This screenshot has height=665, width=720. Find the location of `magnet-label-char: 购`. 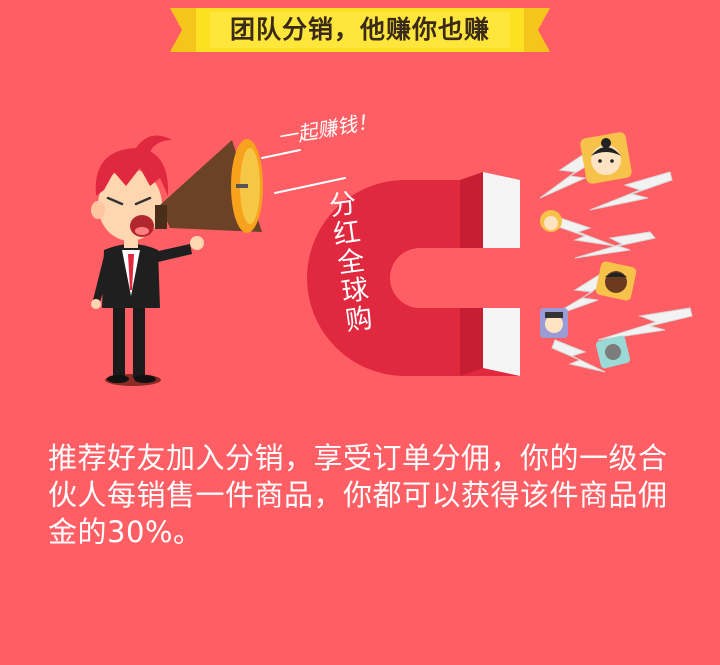

magnet-label-char: 购 is located at coordinates (359, 320).